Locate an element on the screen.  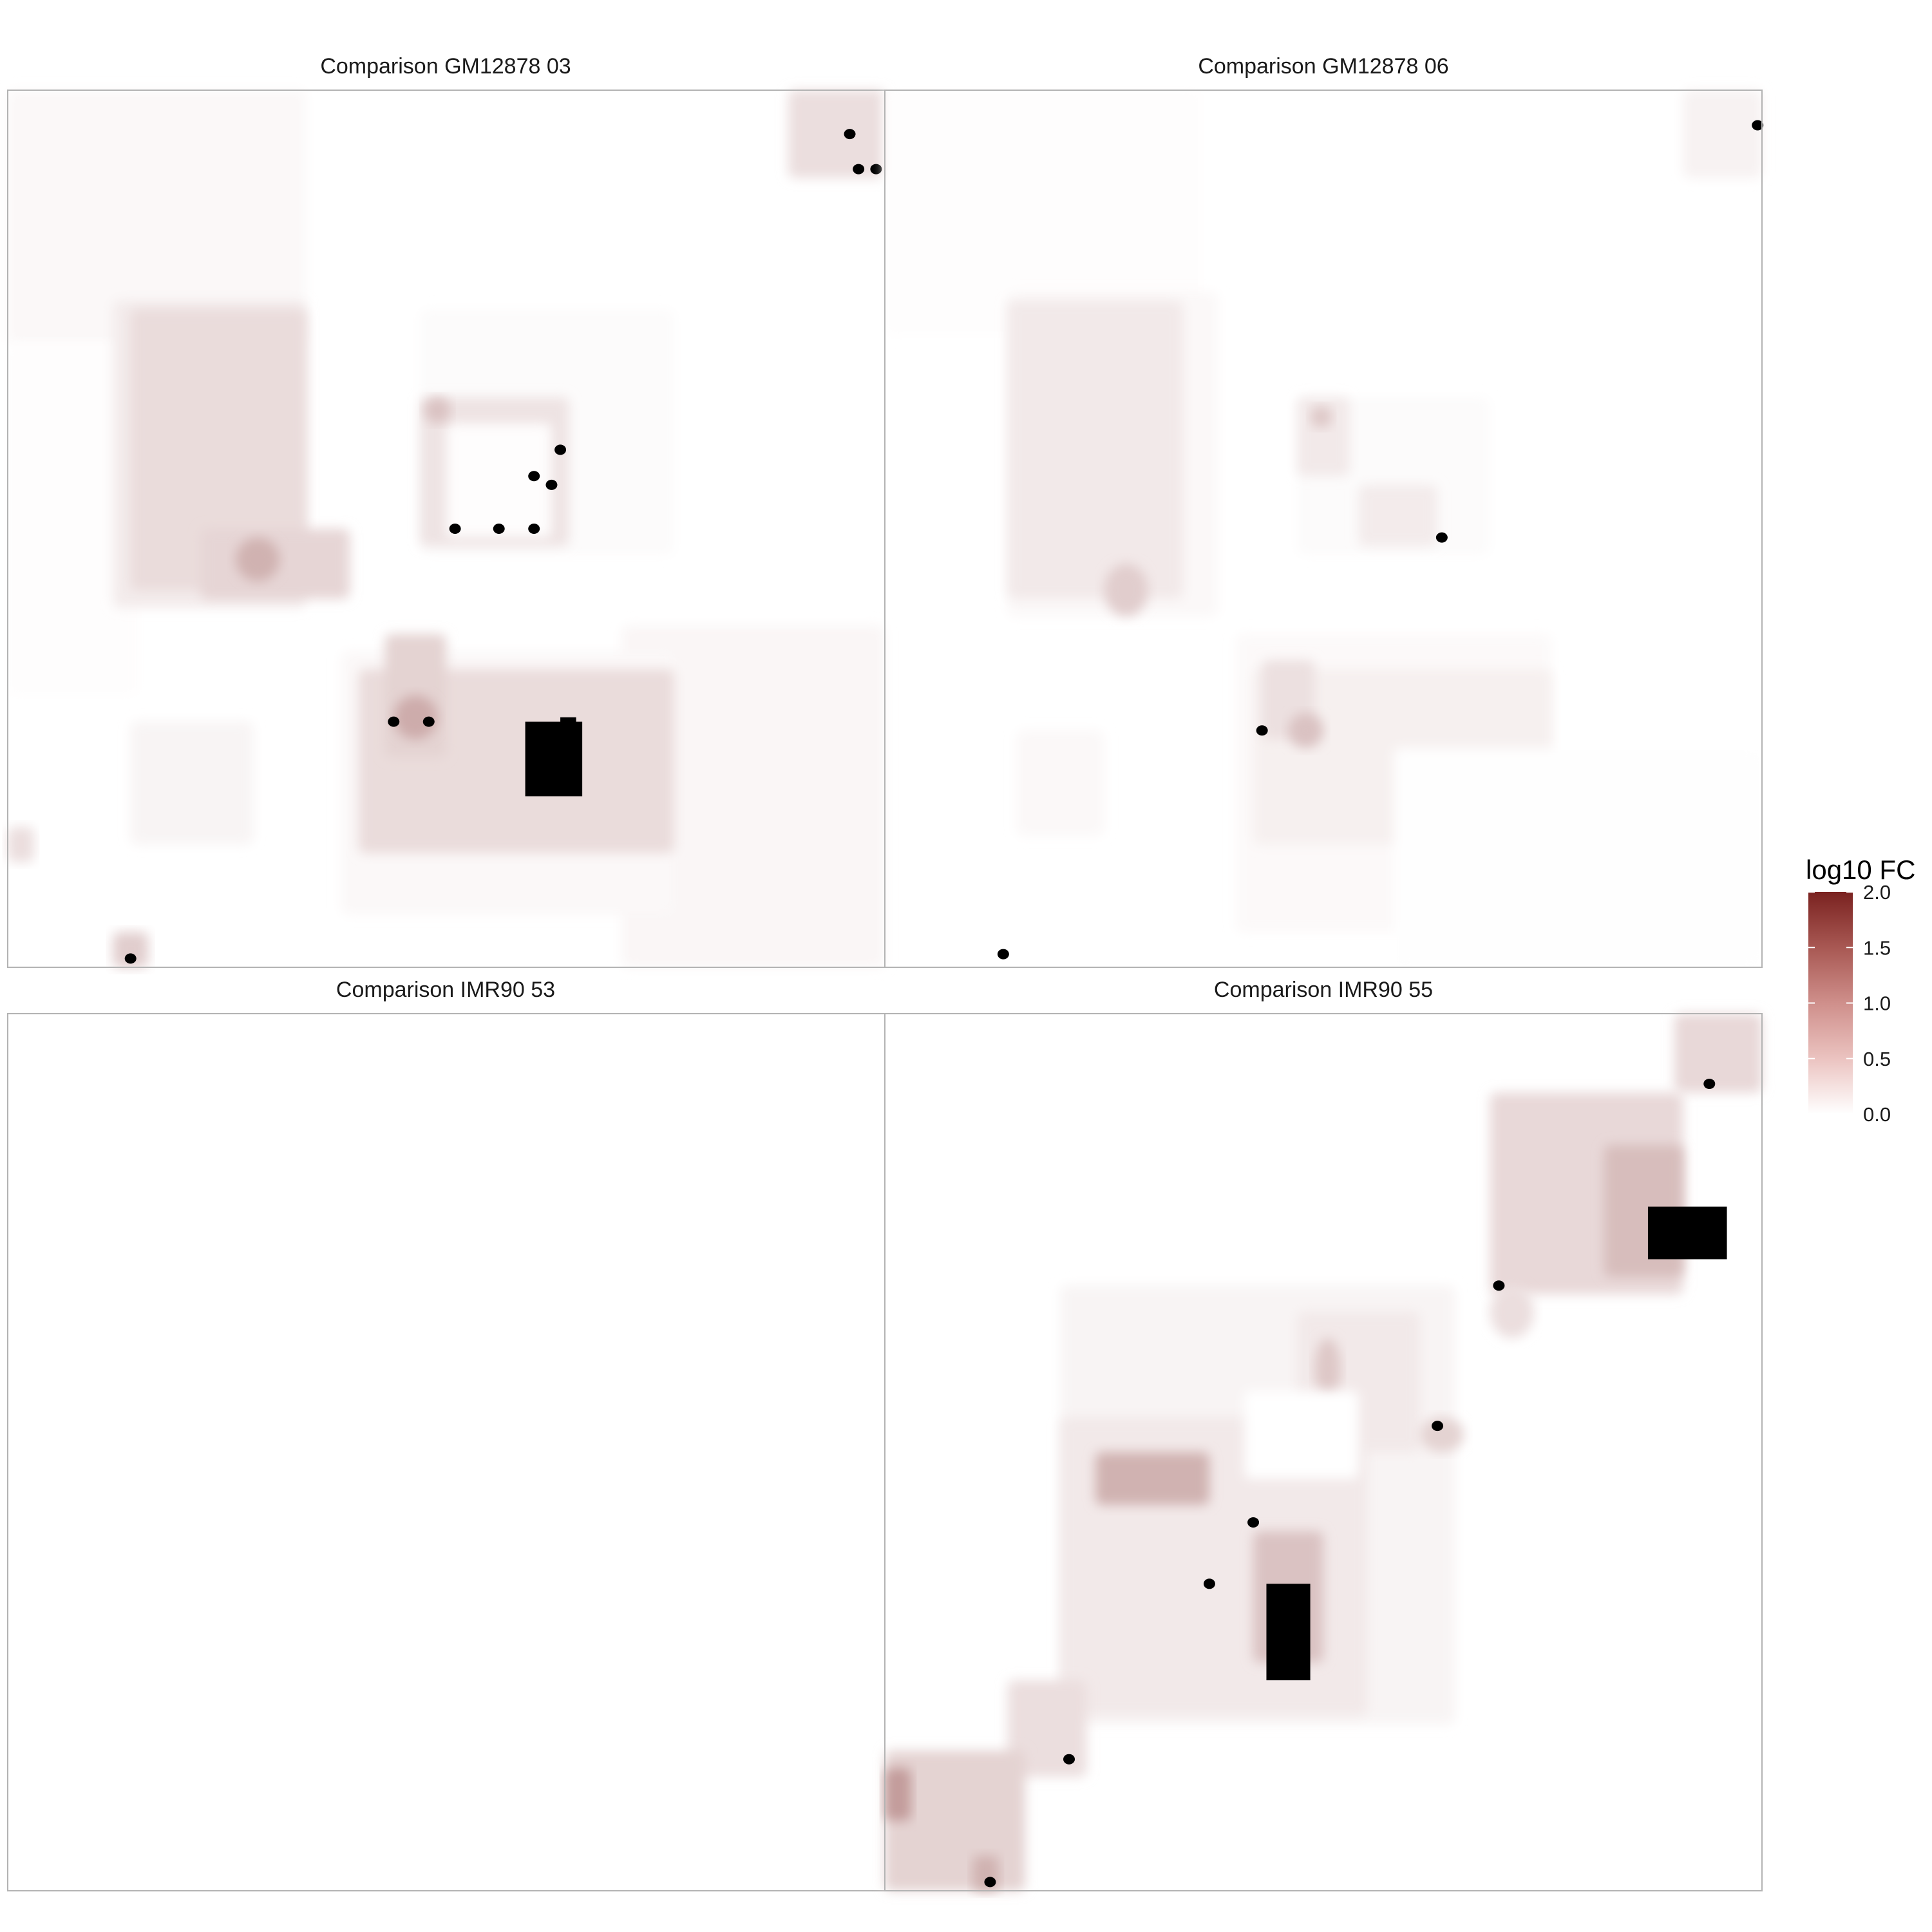
panel-title: Comparison IMR90 53 is located at coordinates (446, 990).